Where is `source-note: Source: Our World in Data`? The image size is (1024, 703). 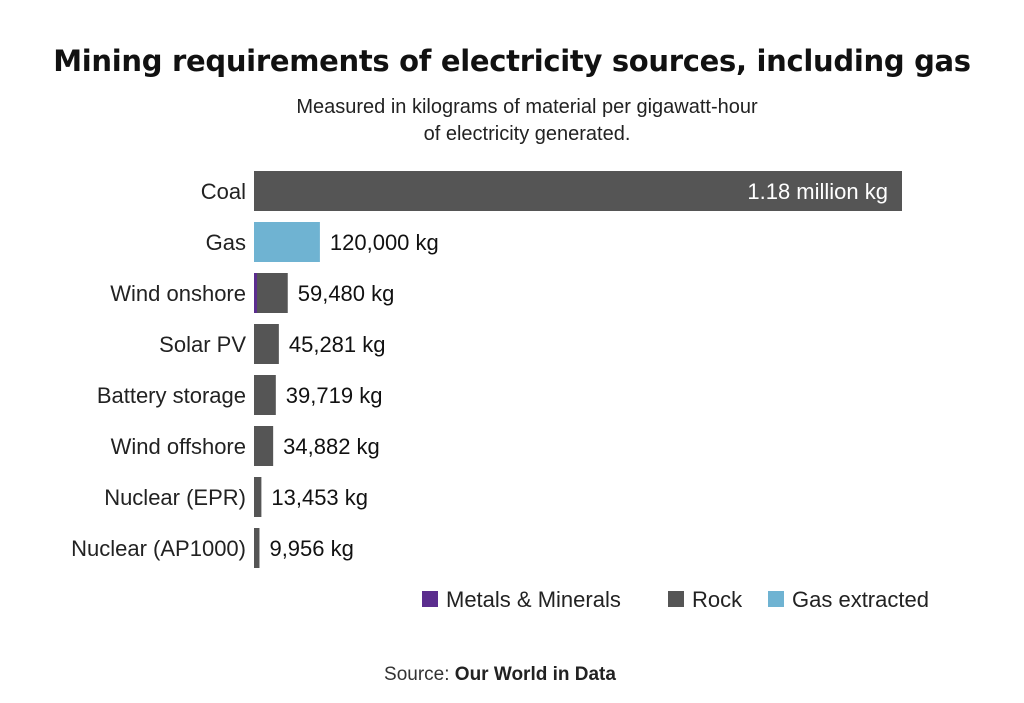 source-note: Source: Our World in Data is located at coordinates (500, 675).